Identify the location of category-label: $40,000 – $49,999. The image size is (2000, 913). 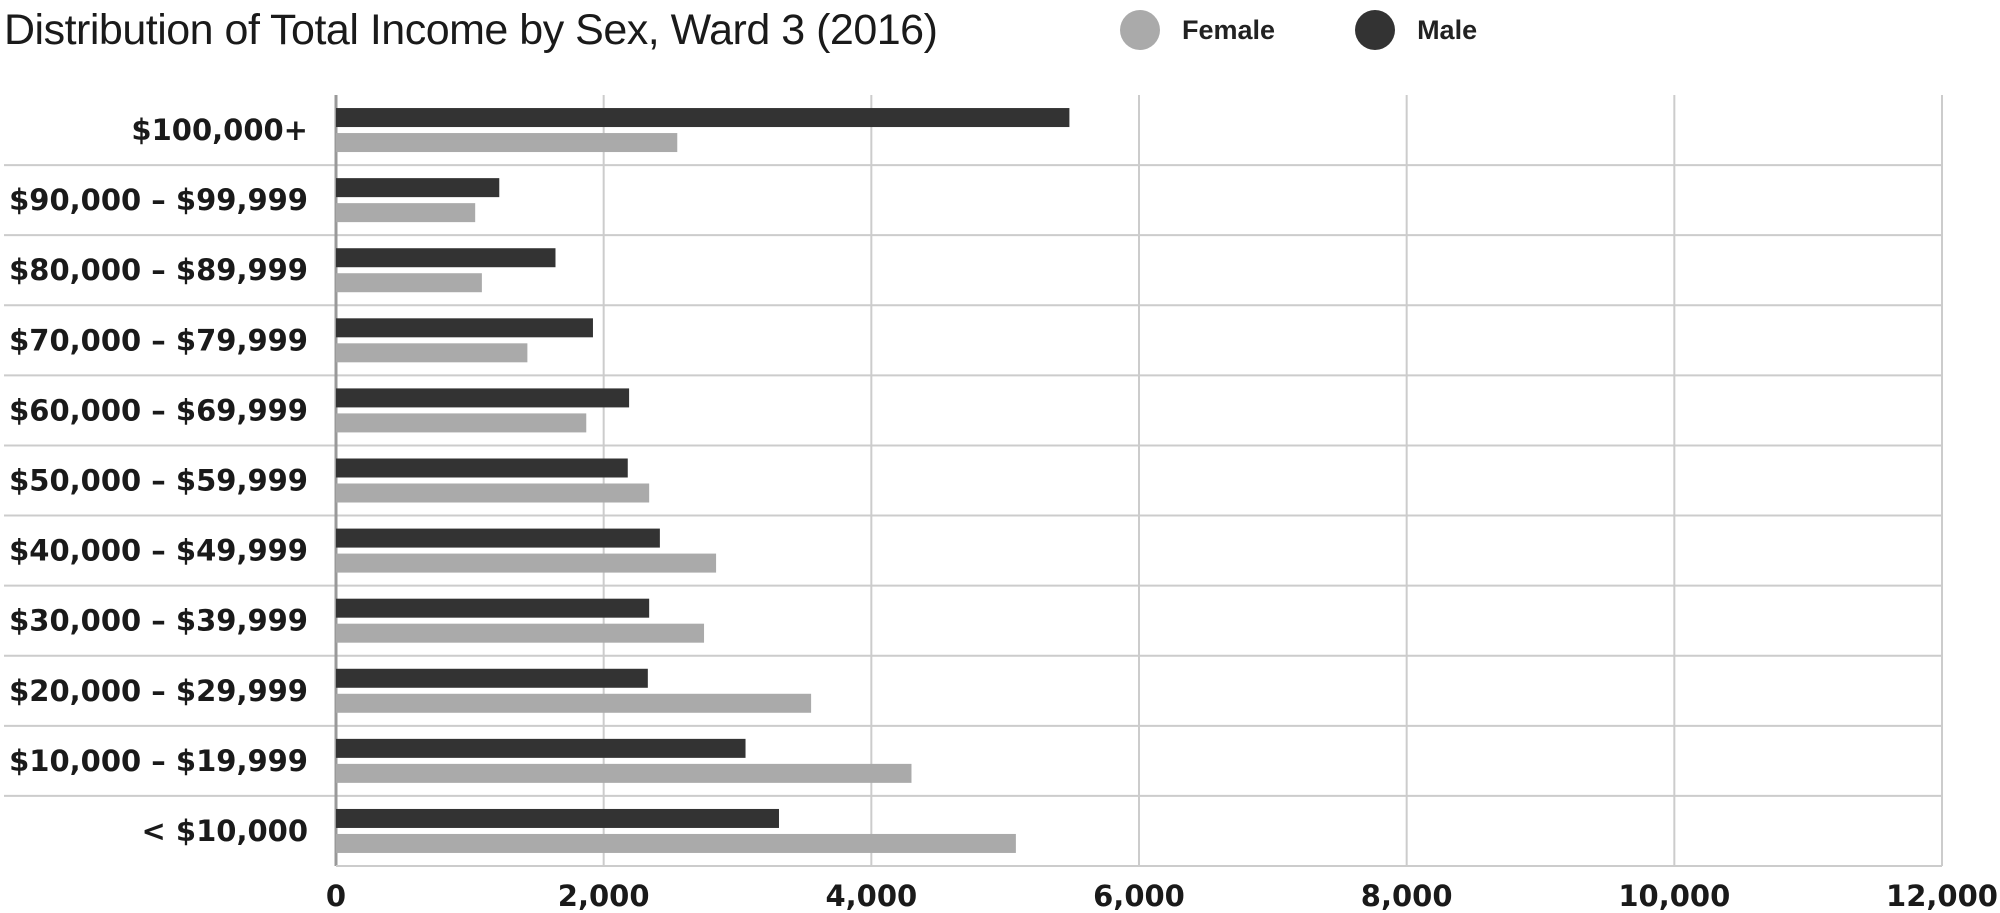
(158, 551).